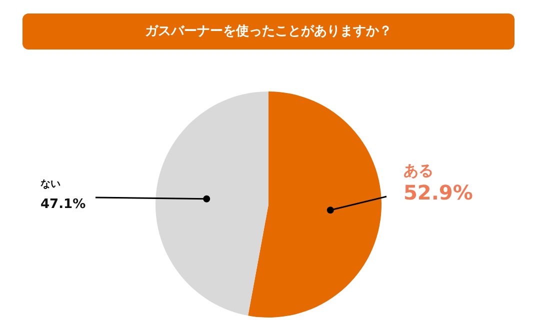  What do you see at coordinates (268, 31) in the screenshot?
I see `chart-title: ガスバーナーを使ったことがありますか？` at bounding box center [268, 31].